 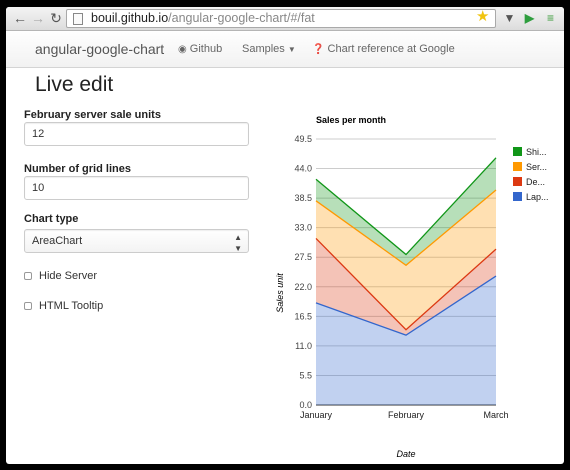 I want to click on pocket-icon: ▼, so click(x=509, y=18).